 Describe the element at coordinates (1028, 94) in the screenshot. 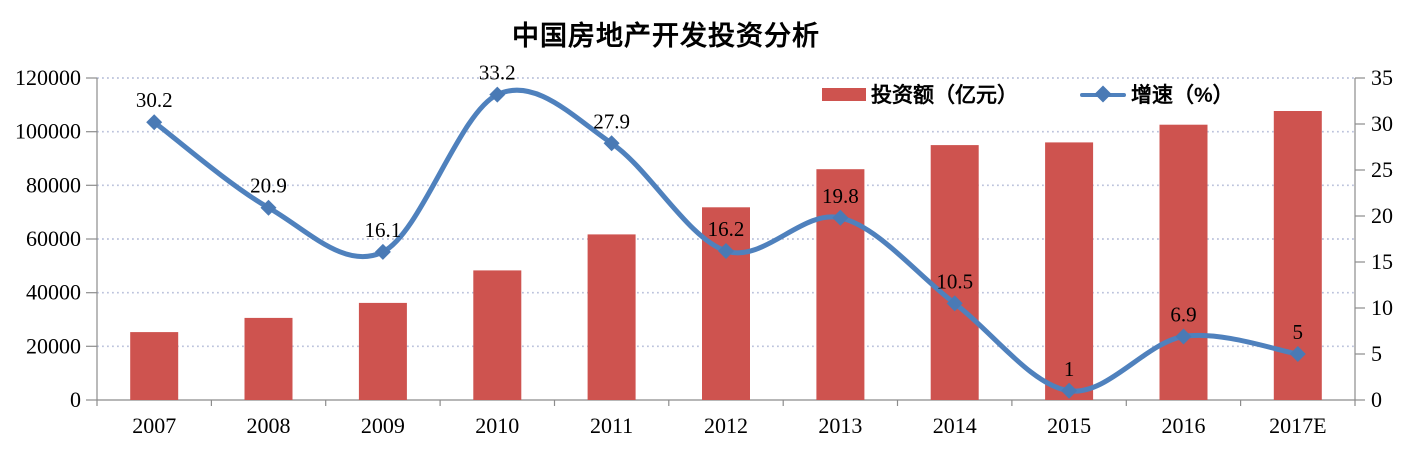

I see `legend: 投资额（亿元） 增速（%）` at that location.